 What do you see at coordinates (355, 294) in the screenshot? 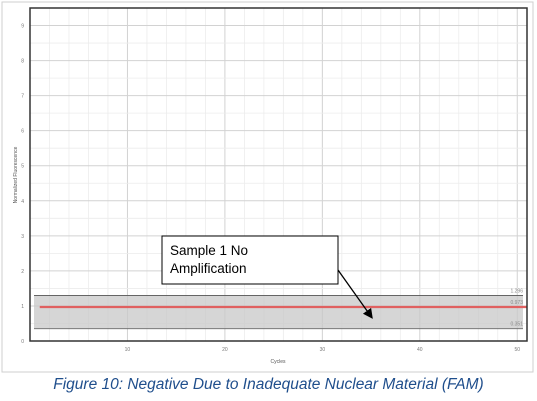
I see `callout-arrow` at bounding box center [355, 294].